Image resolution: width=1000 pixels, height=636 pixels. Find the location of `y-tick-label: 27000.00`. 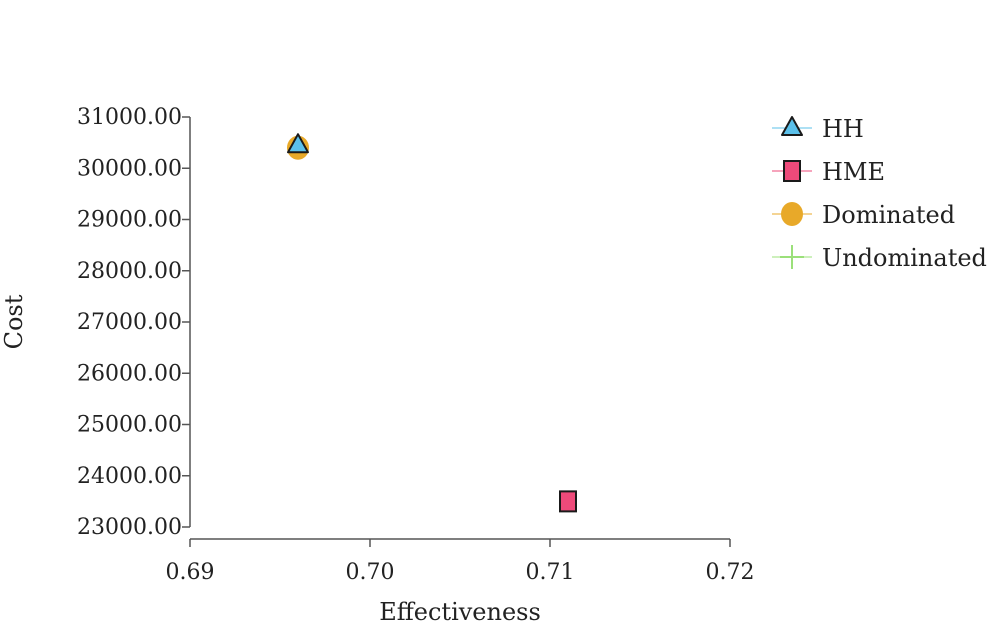

y-tick-label: 27000.00 is located at coordinates (129, 322).